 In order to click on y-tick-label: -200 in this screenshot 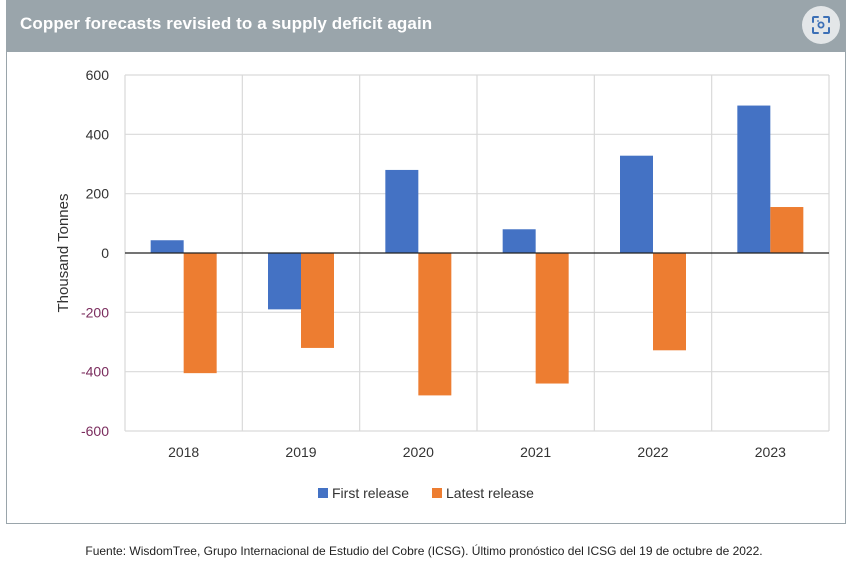, I will do `click(95, 312)`.